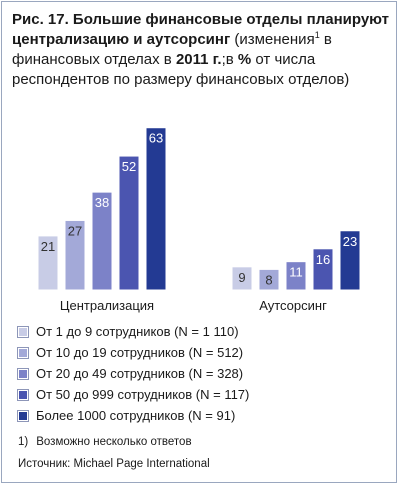  What do you see at coordinates (172, 49) in the screenshot?
I see `title-part-2: в финансовых отделах в` at bounding box center [172, 49].